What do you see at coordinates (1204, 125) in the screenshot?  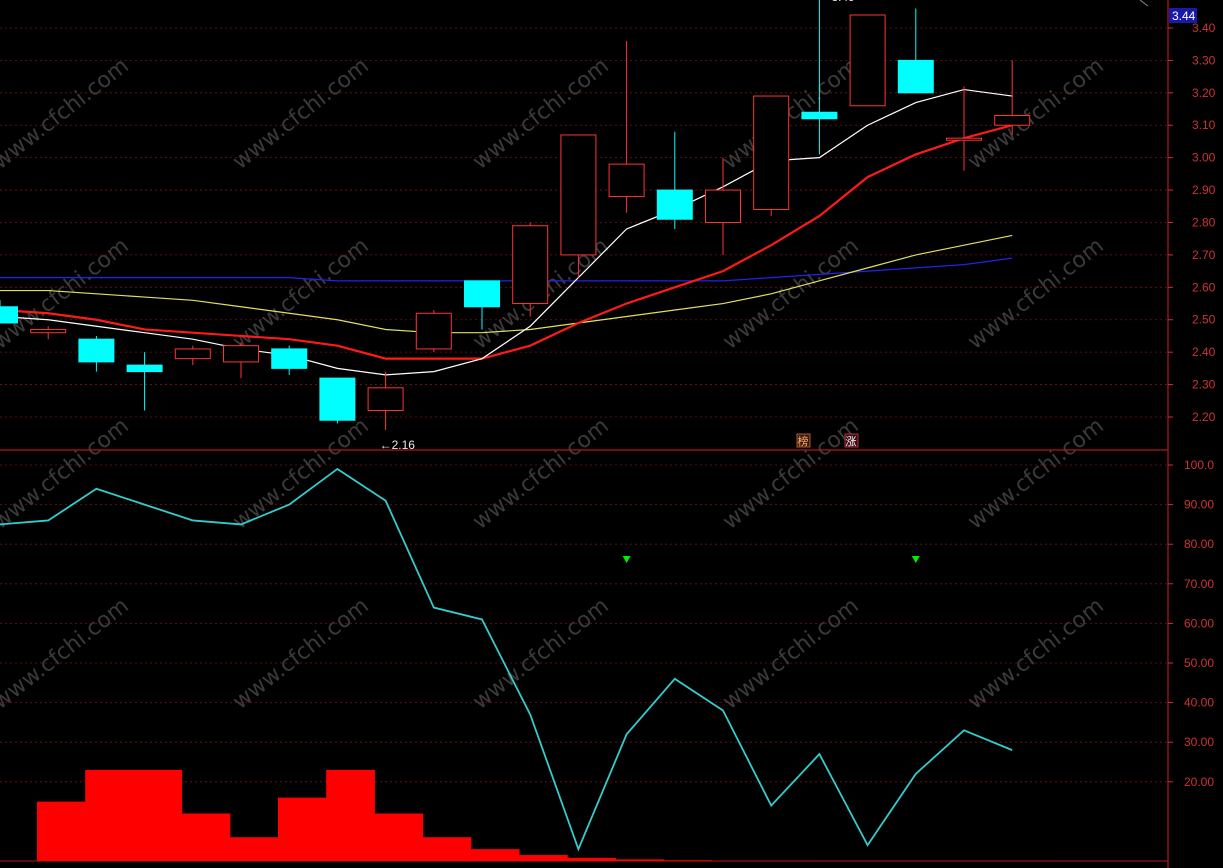 I see `price-tick-label: 3.10` at bounding box center [1204, 125].